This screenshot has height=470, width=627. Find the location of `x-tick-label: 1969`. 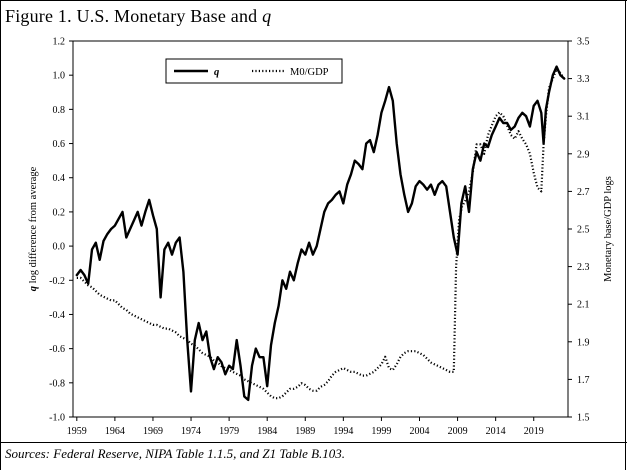

x-tick-label: 1969 is located at coordinates (153, 431).